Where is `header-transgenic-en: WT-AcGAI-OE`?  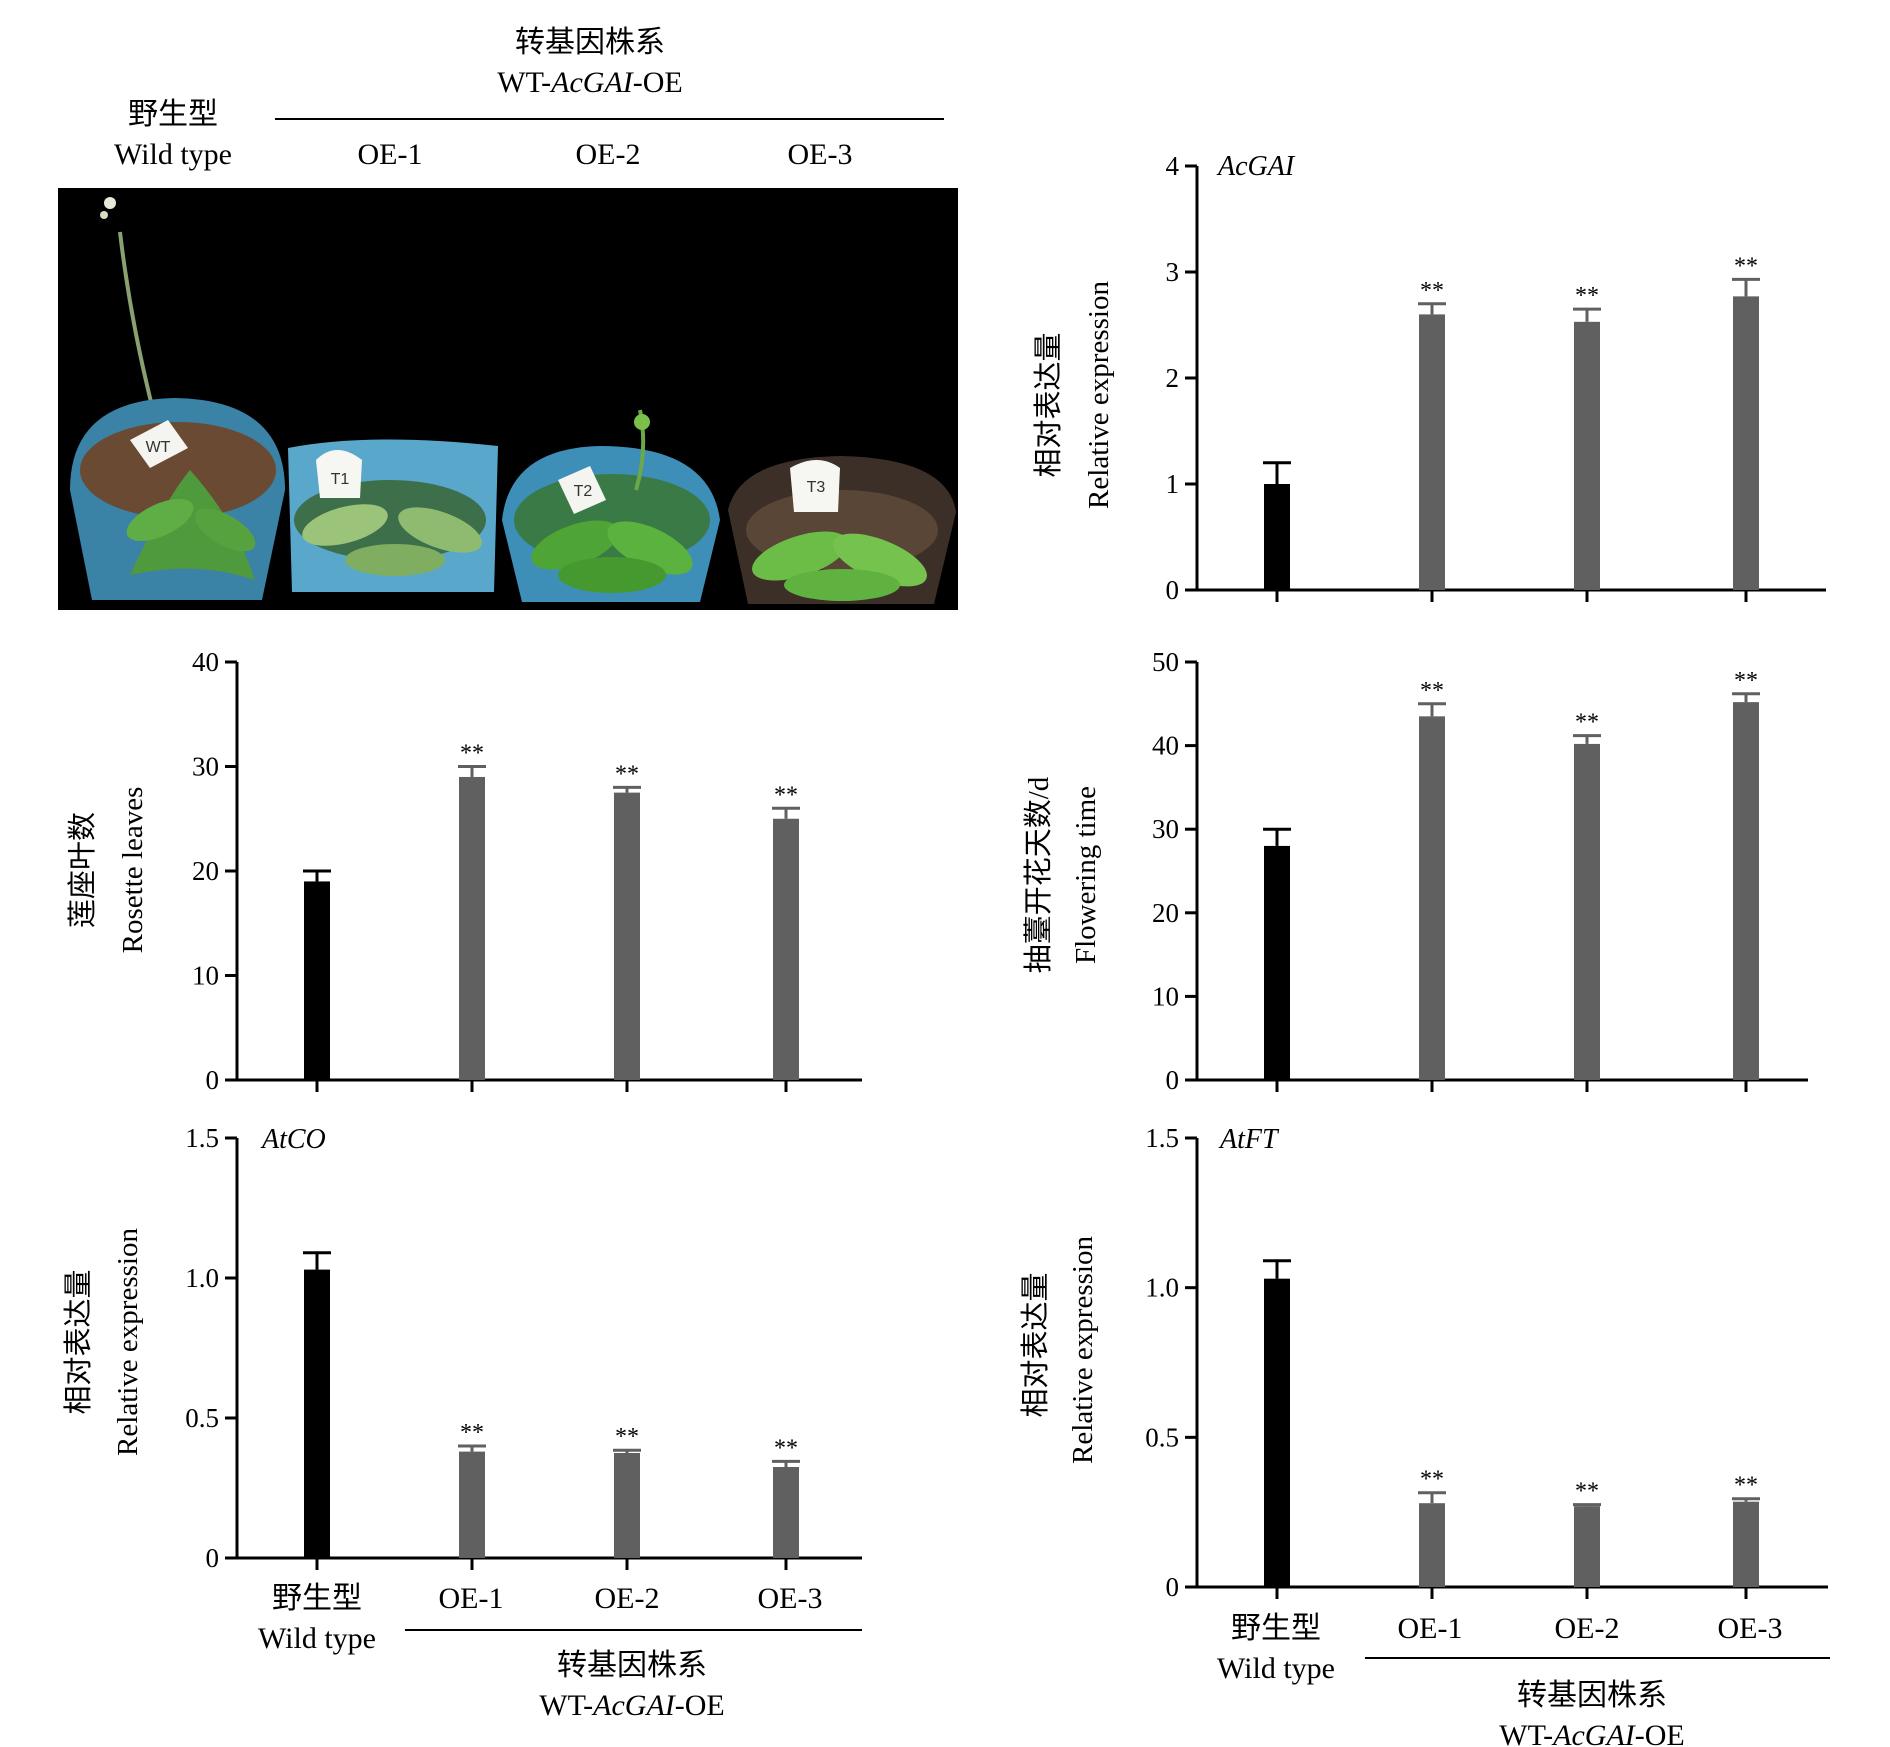
header-transgenic-en: WT-AcGAI-OE is located at coordinates (590, 82).